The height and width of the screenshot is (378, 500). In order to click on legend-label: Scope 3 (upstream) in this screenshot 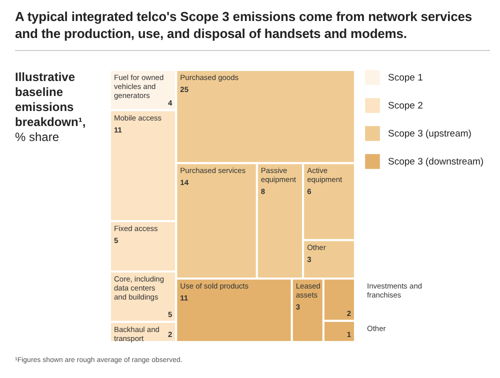, I will do `click(430, 134)`.